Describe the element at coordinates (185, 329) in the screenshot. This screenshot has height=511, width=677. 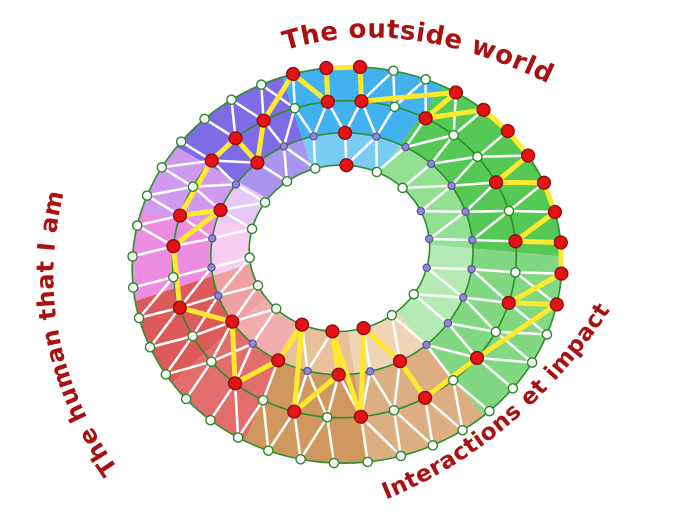
I see `sector-salmon-dark-outer` at that location.